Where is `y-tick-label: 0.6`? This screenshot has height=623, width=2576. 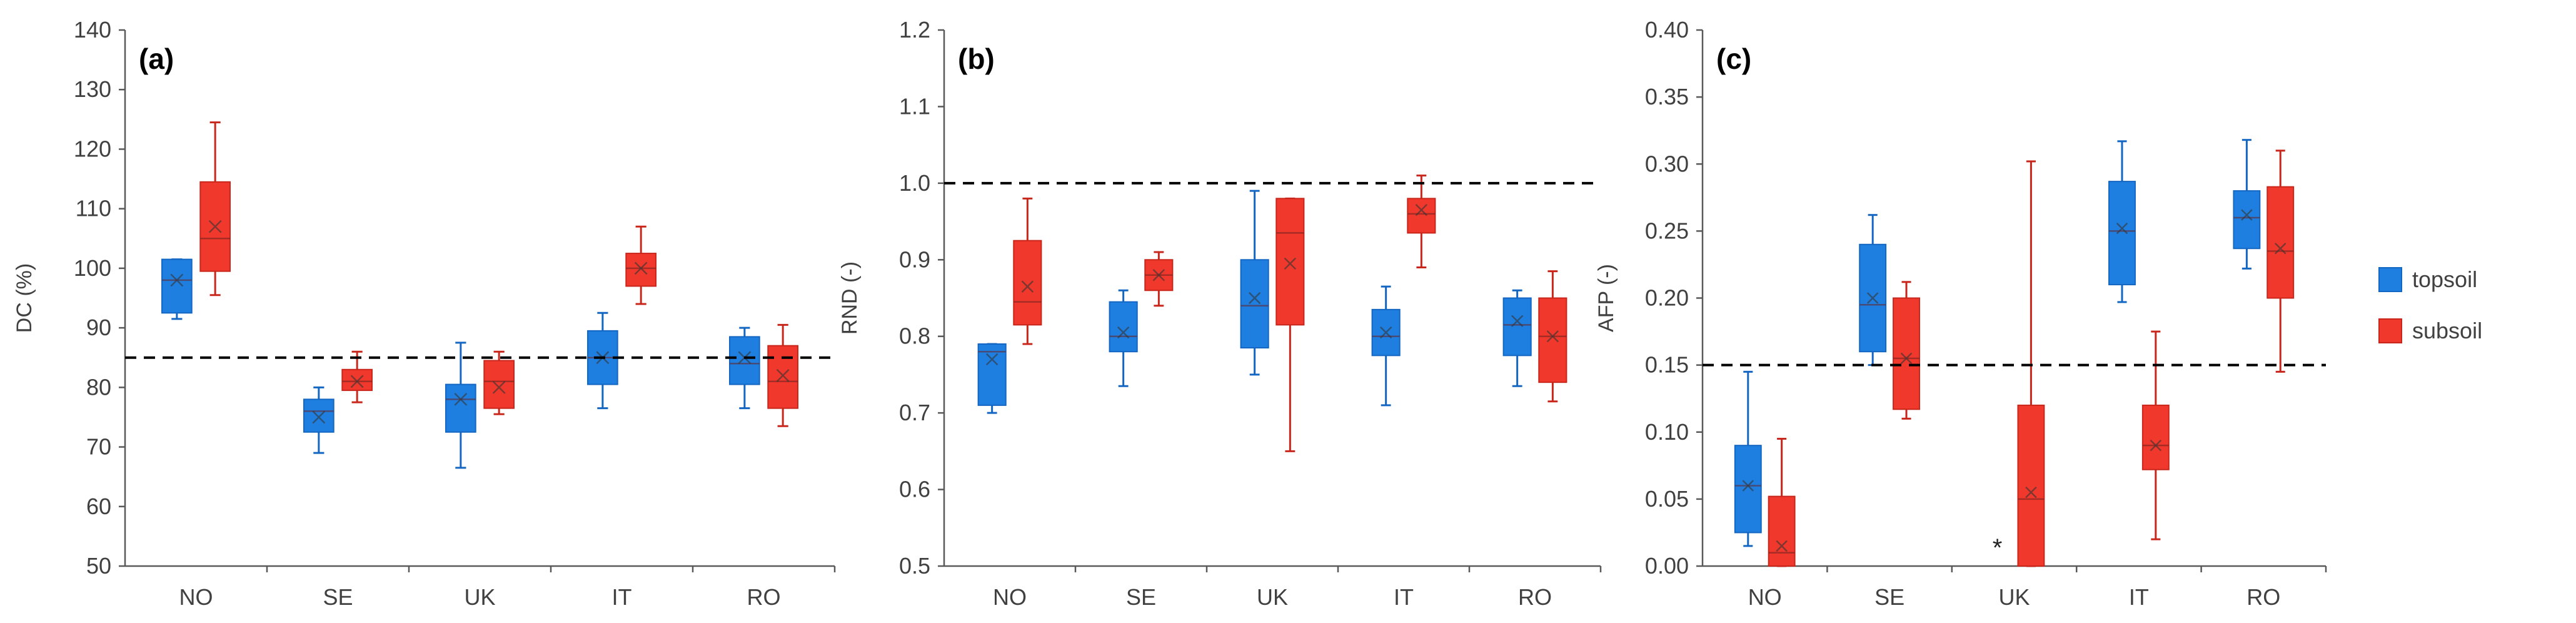 y-tick-label: 0.6 is located at coordinates (914, 490).